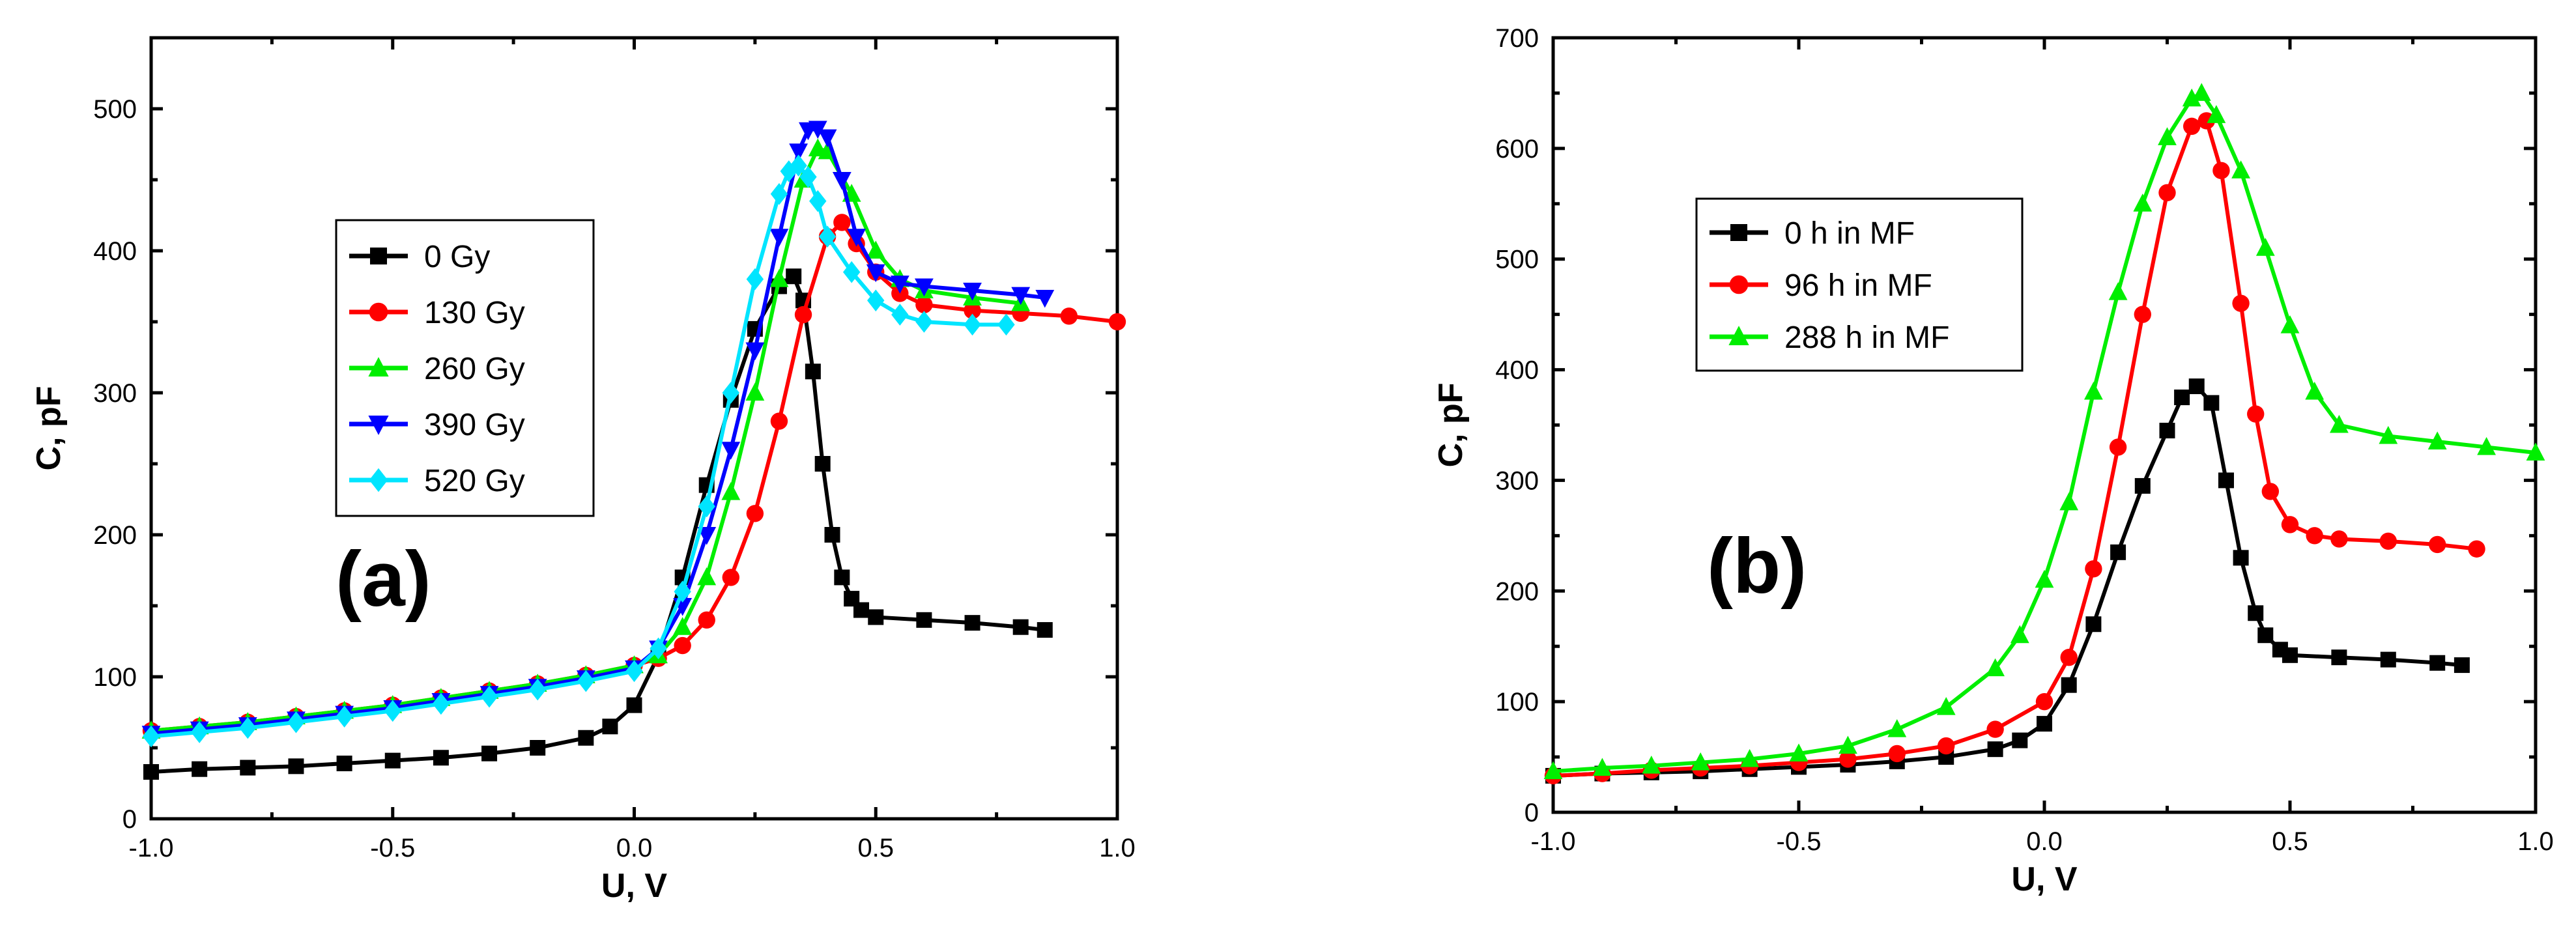 The width and height of the screenshot is (2576, 938). I want to click on y-tick-label: 100, so click(1517, 703).